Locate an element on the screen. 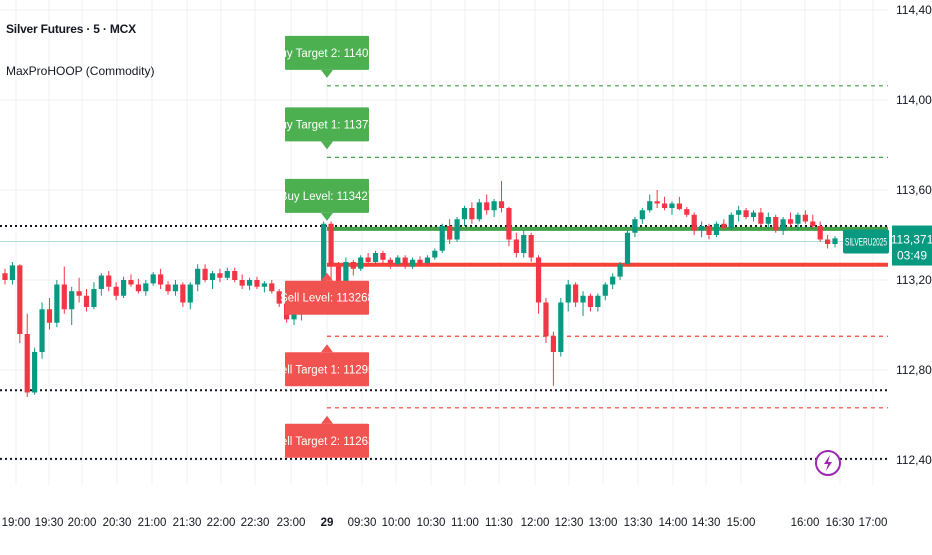 The height and width of the screenshot is (555, 932). time-axis-label: 11:30 is located at coordinates (499, 523).